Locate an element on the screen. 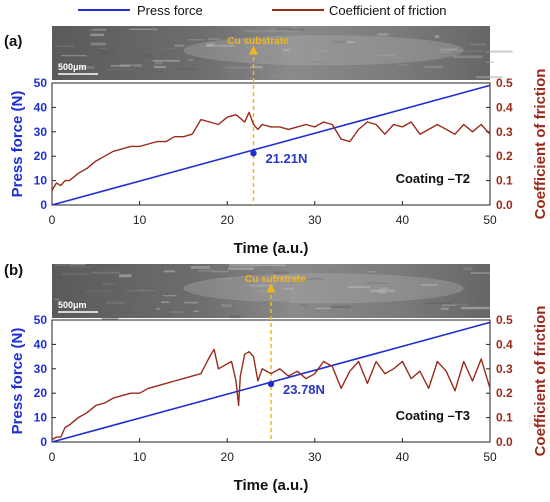 Image resolution: width=550 pixels, height=502 pixels. y-right-tick-label: 0.2 is located at coordinates (504, 393).